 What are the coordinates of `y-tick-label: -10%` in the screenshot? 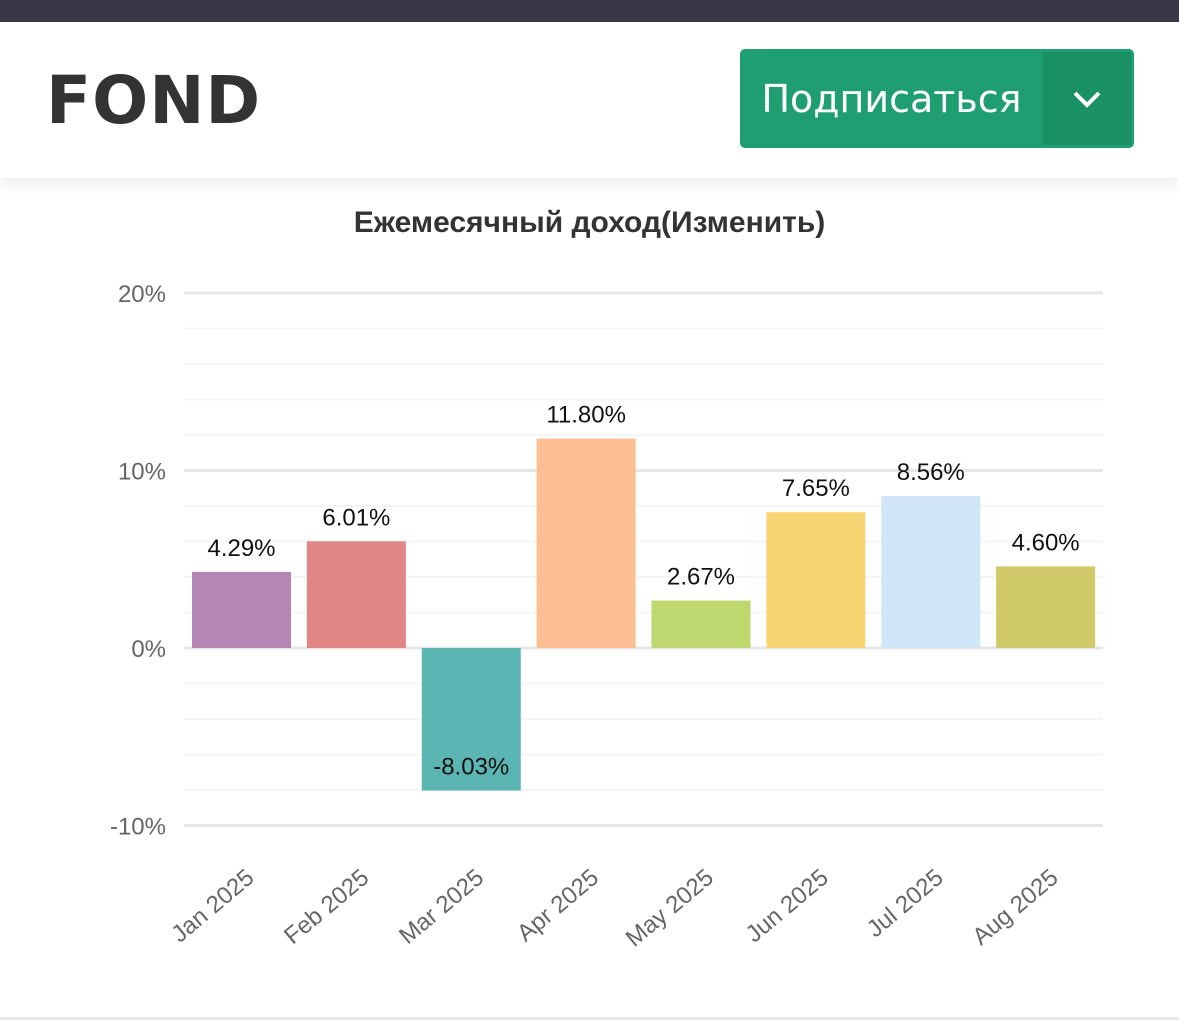 It's located at (138, 827).